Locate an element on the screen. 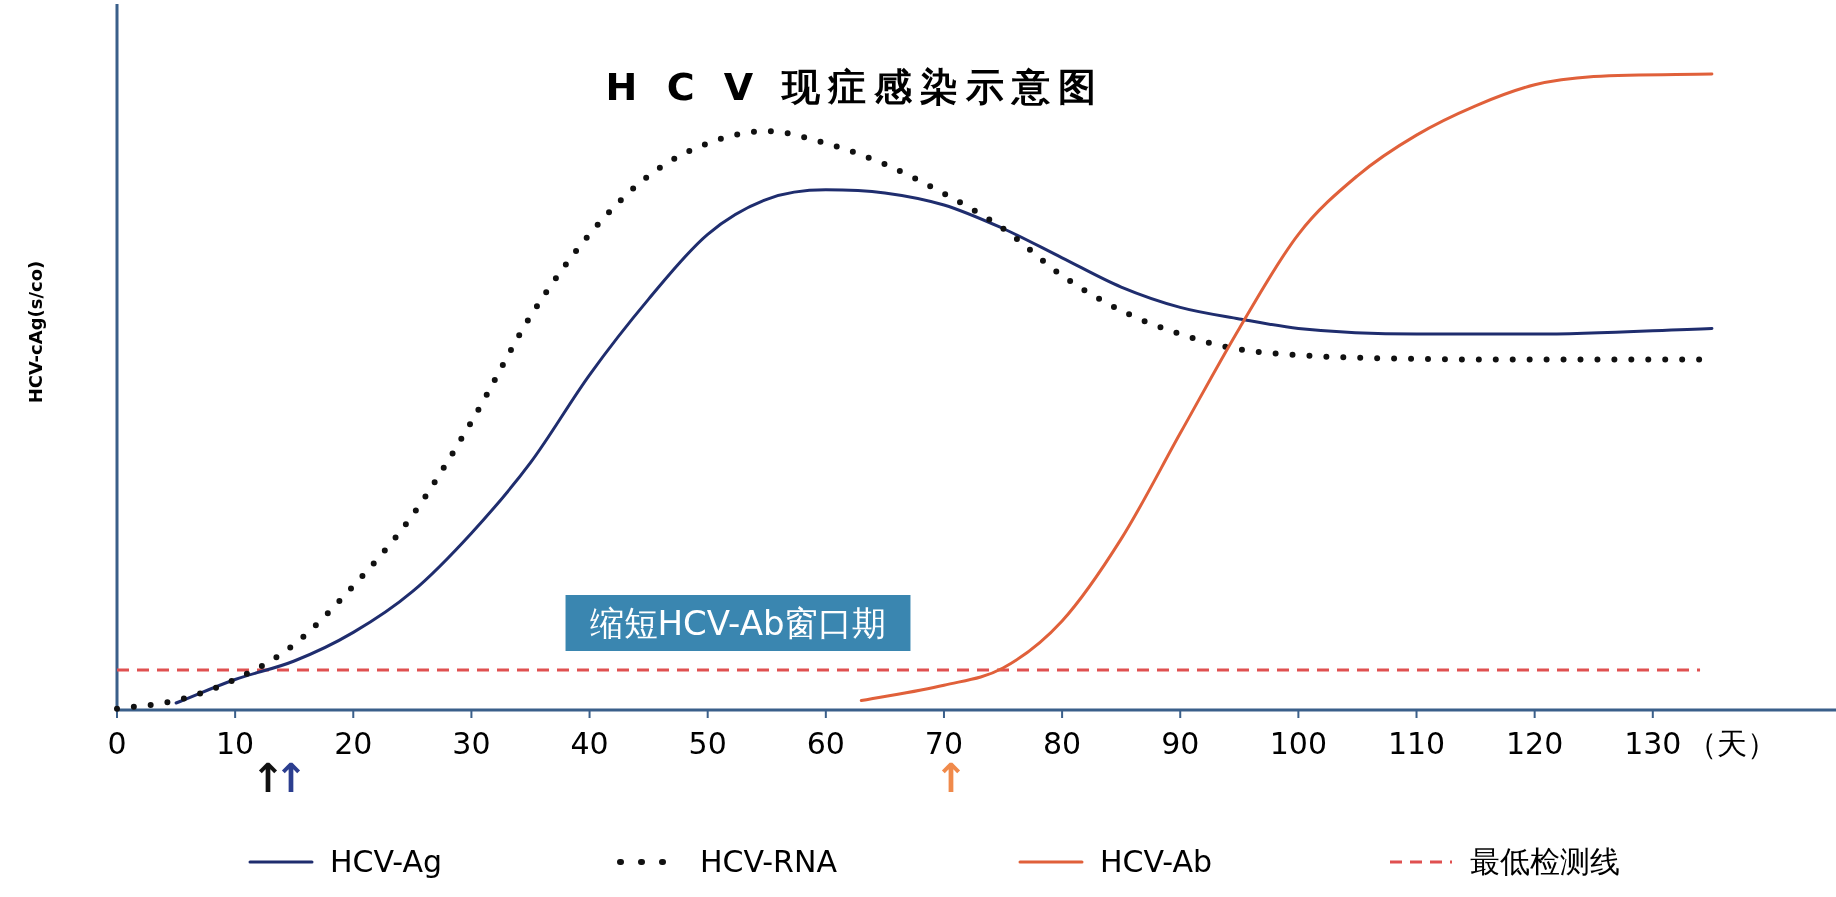 The width and height of the screenshot is (1836, 897). x-tick-label: 30 is located at coordinates (471, 743).